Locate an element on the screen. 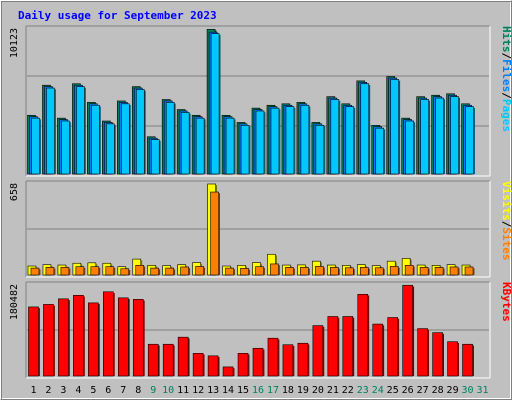 Image resolution: width=512 pixels, height=400 pixels. legend-item-sites: Sites is located at coordinates (506, 243).